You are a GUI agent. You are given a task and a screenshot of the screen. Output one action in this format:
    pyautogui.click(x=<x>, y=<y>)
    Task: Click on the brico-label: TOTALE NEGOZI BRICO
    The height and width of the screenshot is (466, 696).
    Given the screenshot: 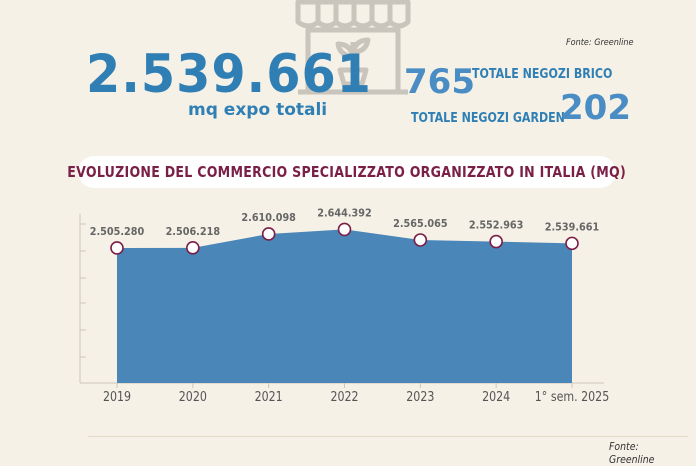 What is the action you would take?
    pyautogui.click(x=542, y=74)
    